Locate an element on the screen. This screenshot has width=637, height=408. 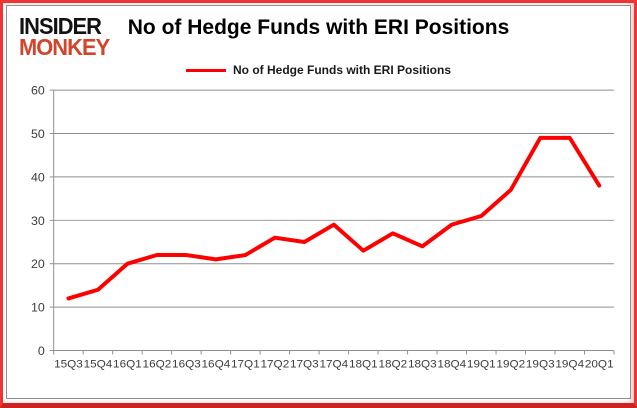
x-tick-label: 17Q3 is located at coordinates (304, 364).